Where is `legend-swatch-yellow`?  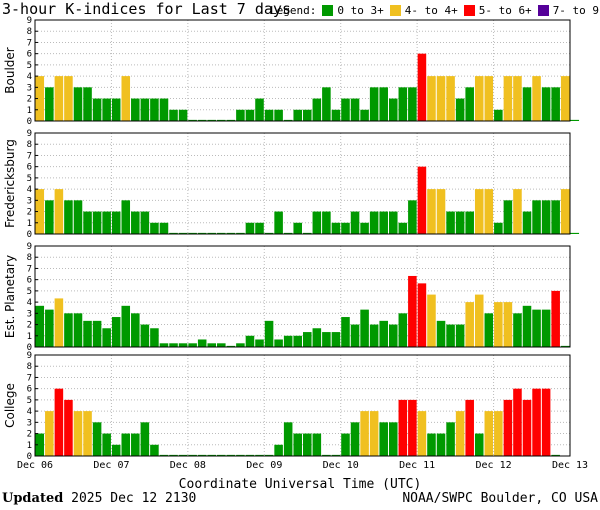 legend-swatch-yellow is located at coordinates (395, 10).